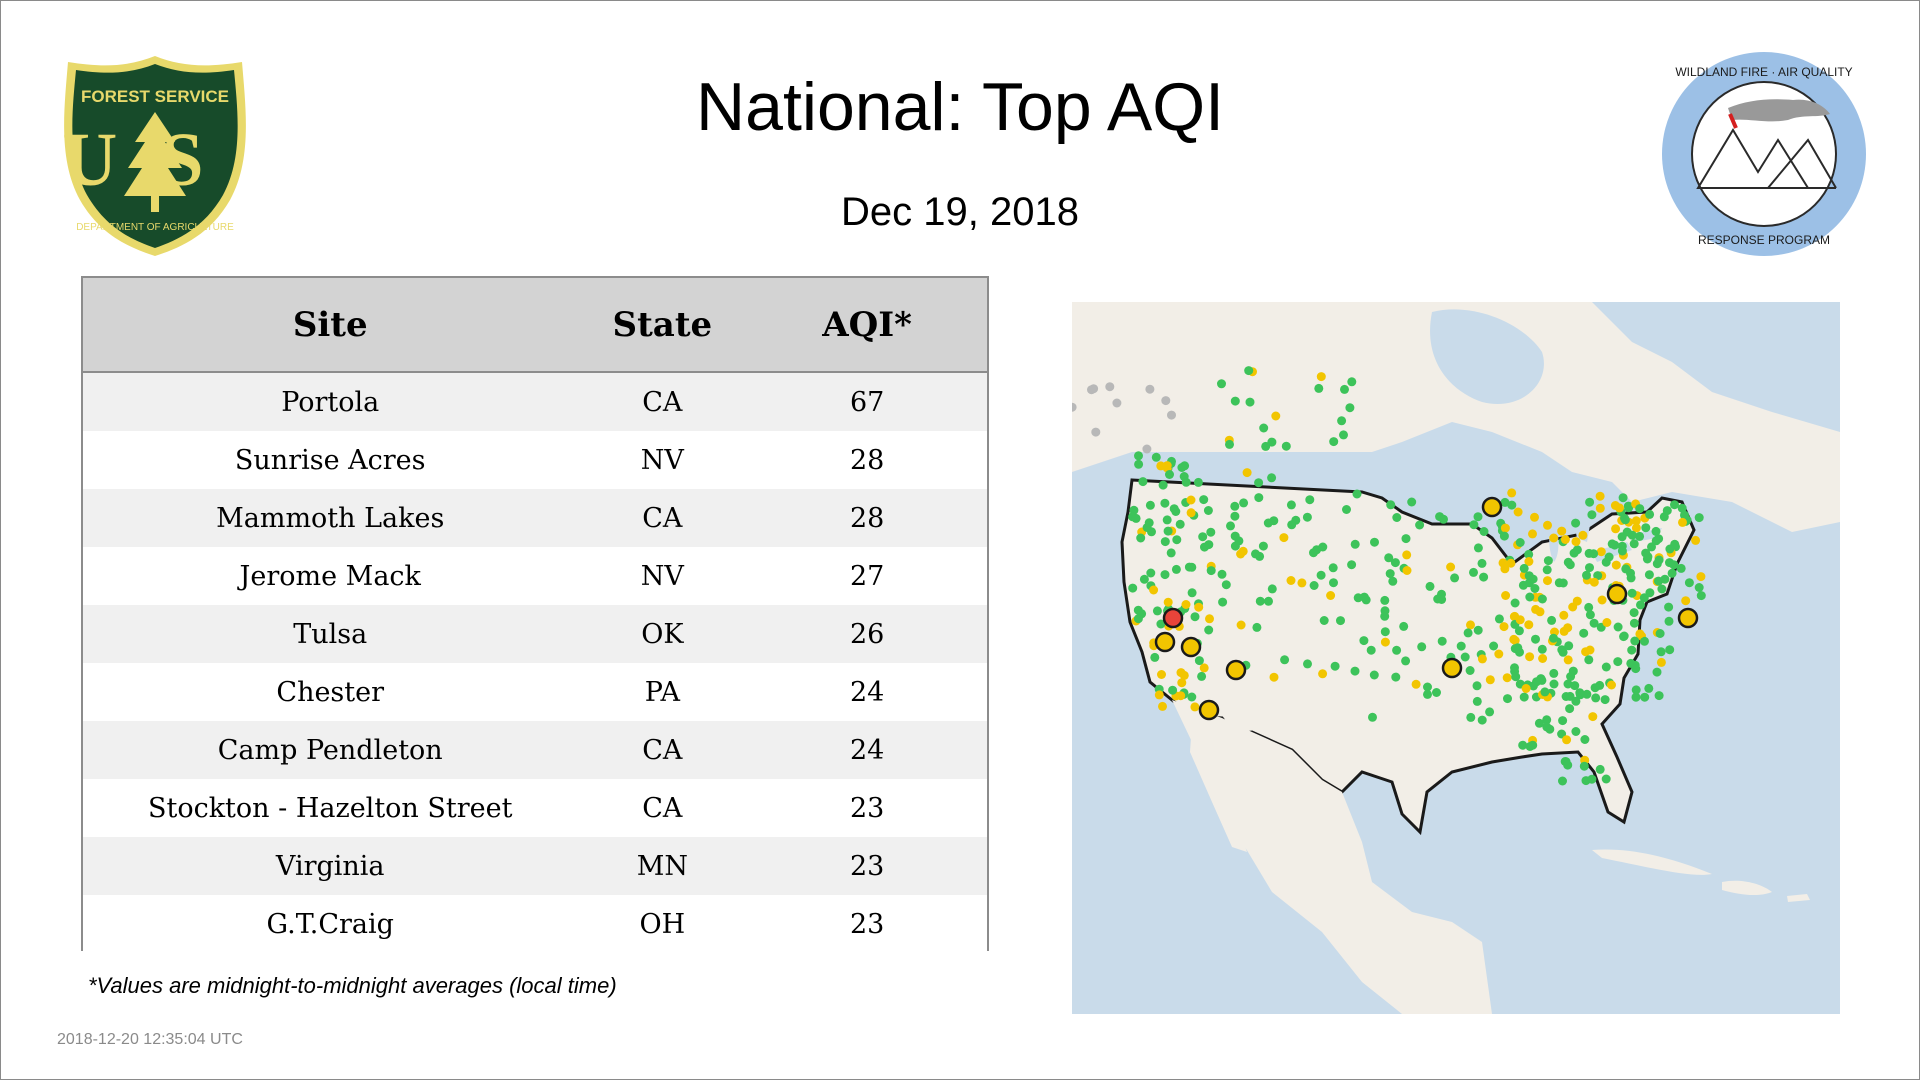 Image resolution: width=1920 pixels, height=1080 pixels. I want to click on monitor-dots, so click(1389, 576).